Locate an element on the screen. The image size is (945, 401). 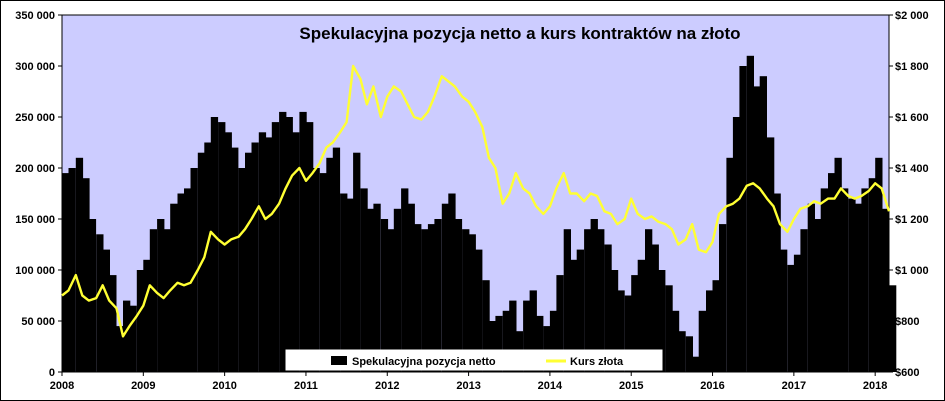
x-tick-label: 2013 is located at coordinates (468, 386).